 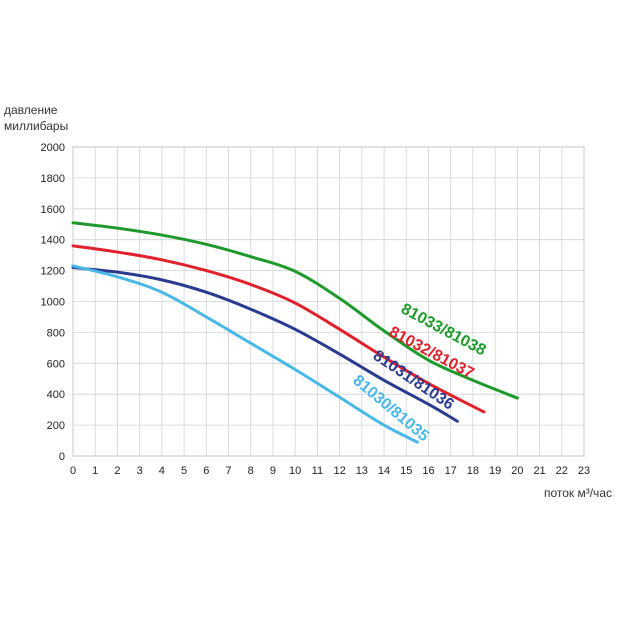 I want to click on x-tick-label: 13, so click(x=362, y=471).